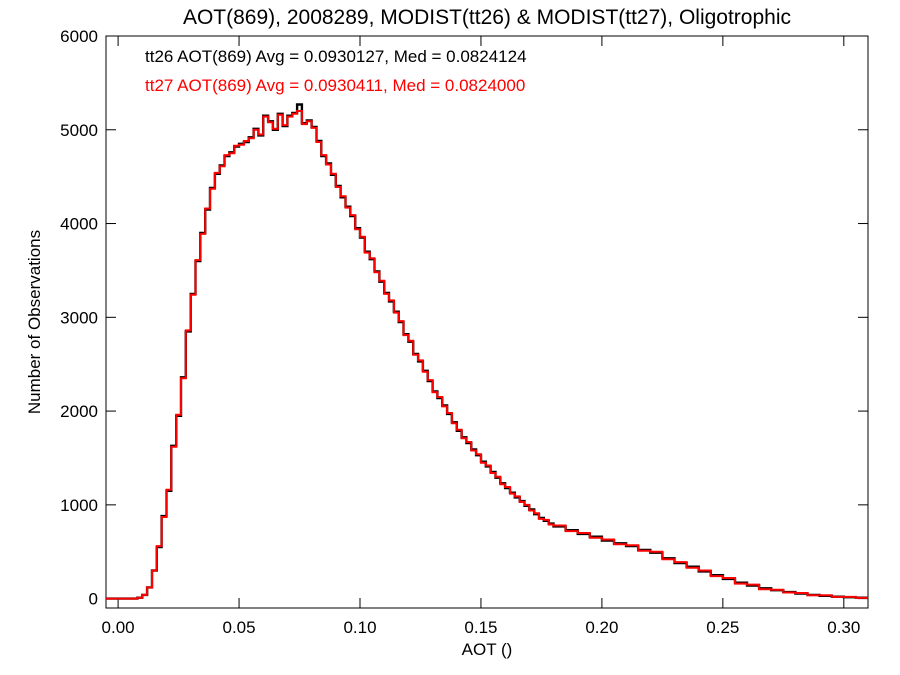 The width and height of the screenshot is (900, 675). What do you see at coordinates (79, 411) in the screenshot?
I see `y-tick-label: 2000` at bounding box center [79, 411].